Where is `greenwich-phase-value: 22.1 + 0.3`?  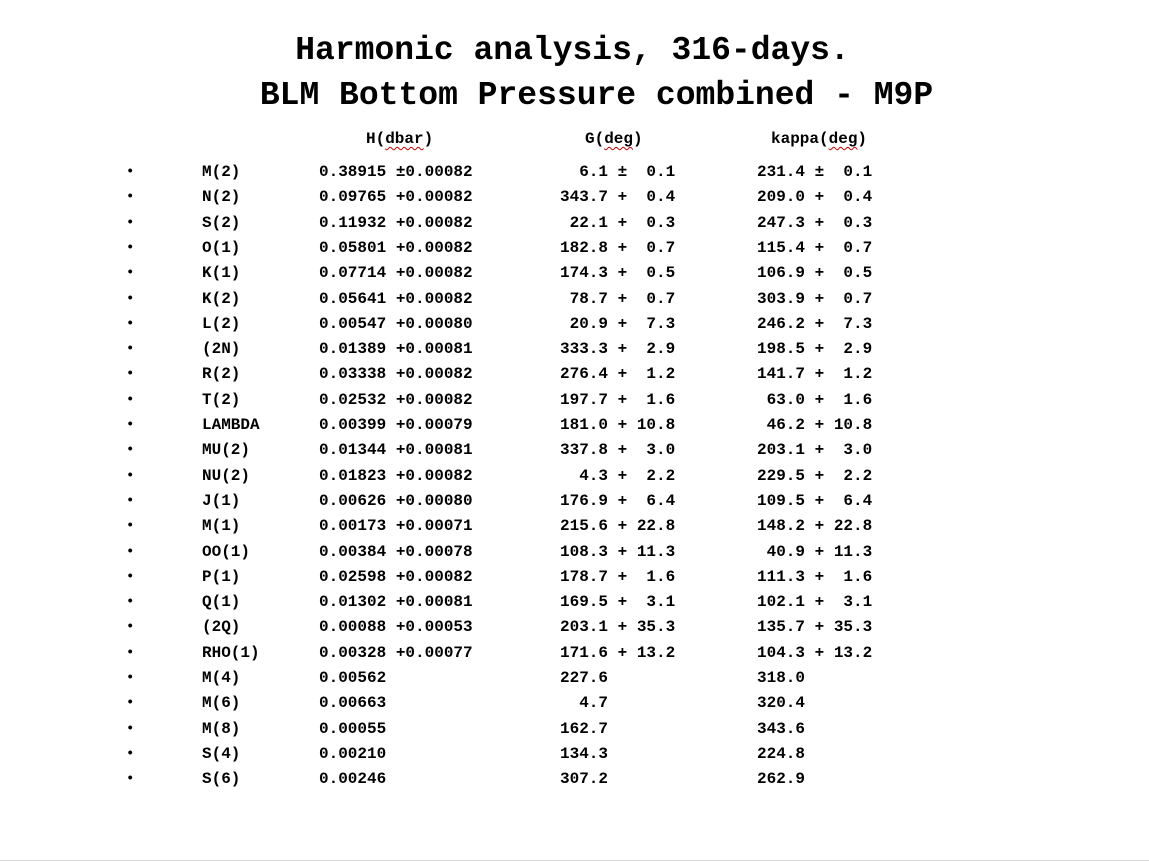
greenwich-phase-value: 22.1 + 0.3 is located at coordinates (618, 222).